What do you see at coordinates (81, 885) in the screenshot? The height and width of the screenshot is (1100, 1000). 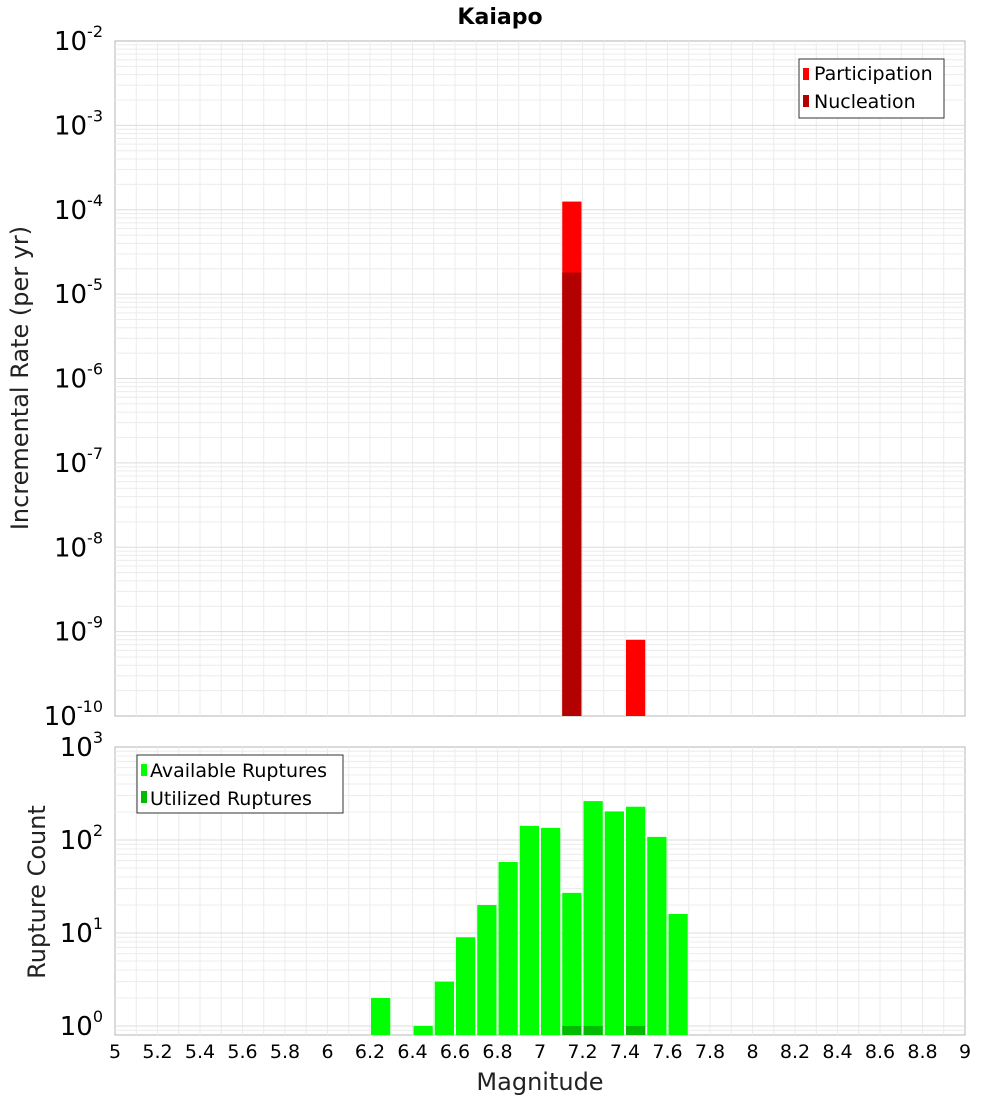 I see `bottom-y-tick-labels: 10³ 10² 10¹ 10⁰` at bounding box center [81, 885].